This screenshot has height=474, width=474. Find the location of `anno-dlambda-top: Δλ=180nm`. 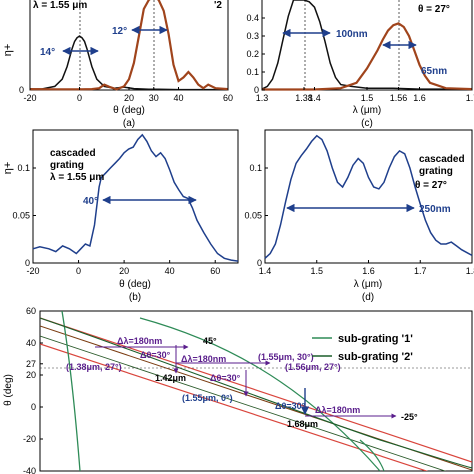

anno-dlambda-top: Δλ=180nm is located at coordinates (139, 341).